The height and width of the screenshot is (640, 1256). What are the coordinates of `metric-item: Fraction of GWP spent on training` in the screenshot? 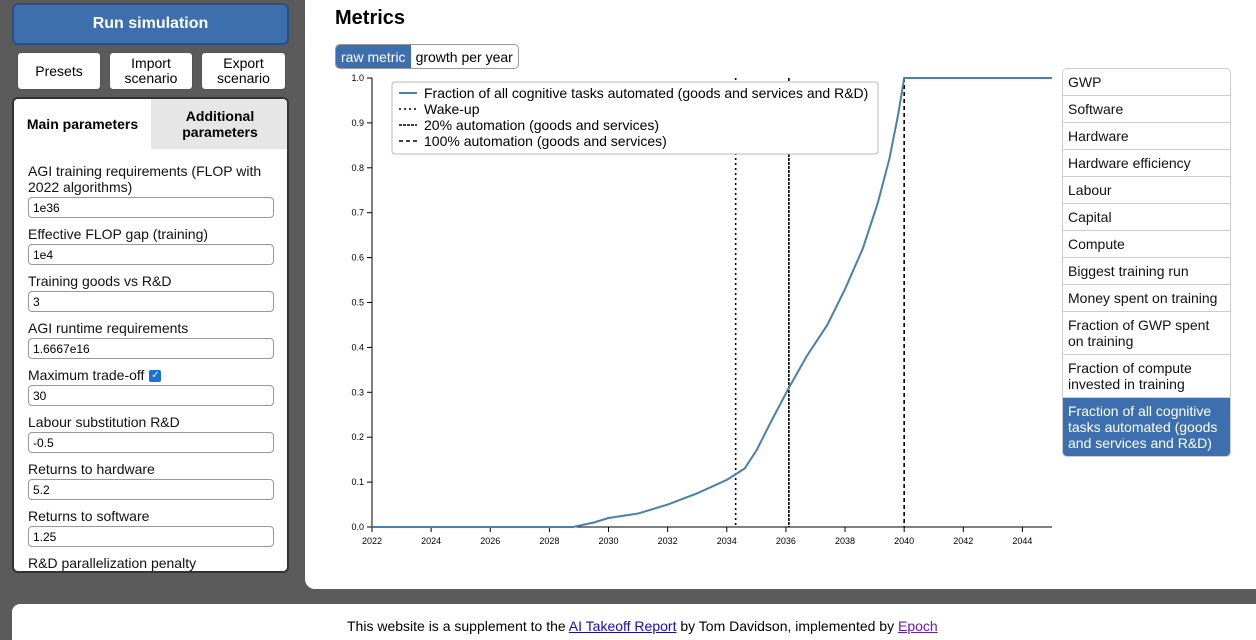 It's located at (1146, 333).